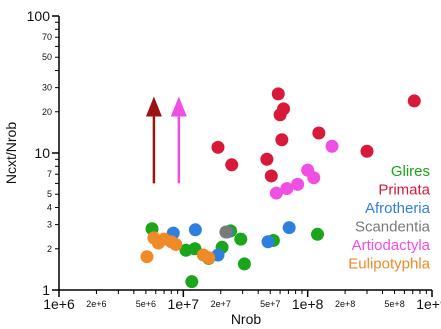 Image resolution: width=441 pixels, height=329 pixels. Describe the element at coordinates (47, 37) in the screenshot. I see `y-minor-label-70: 70` at that location.